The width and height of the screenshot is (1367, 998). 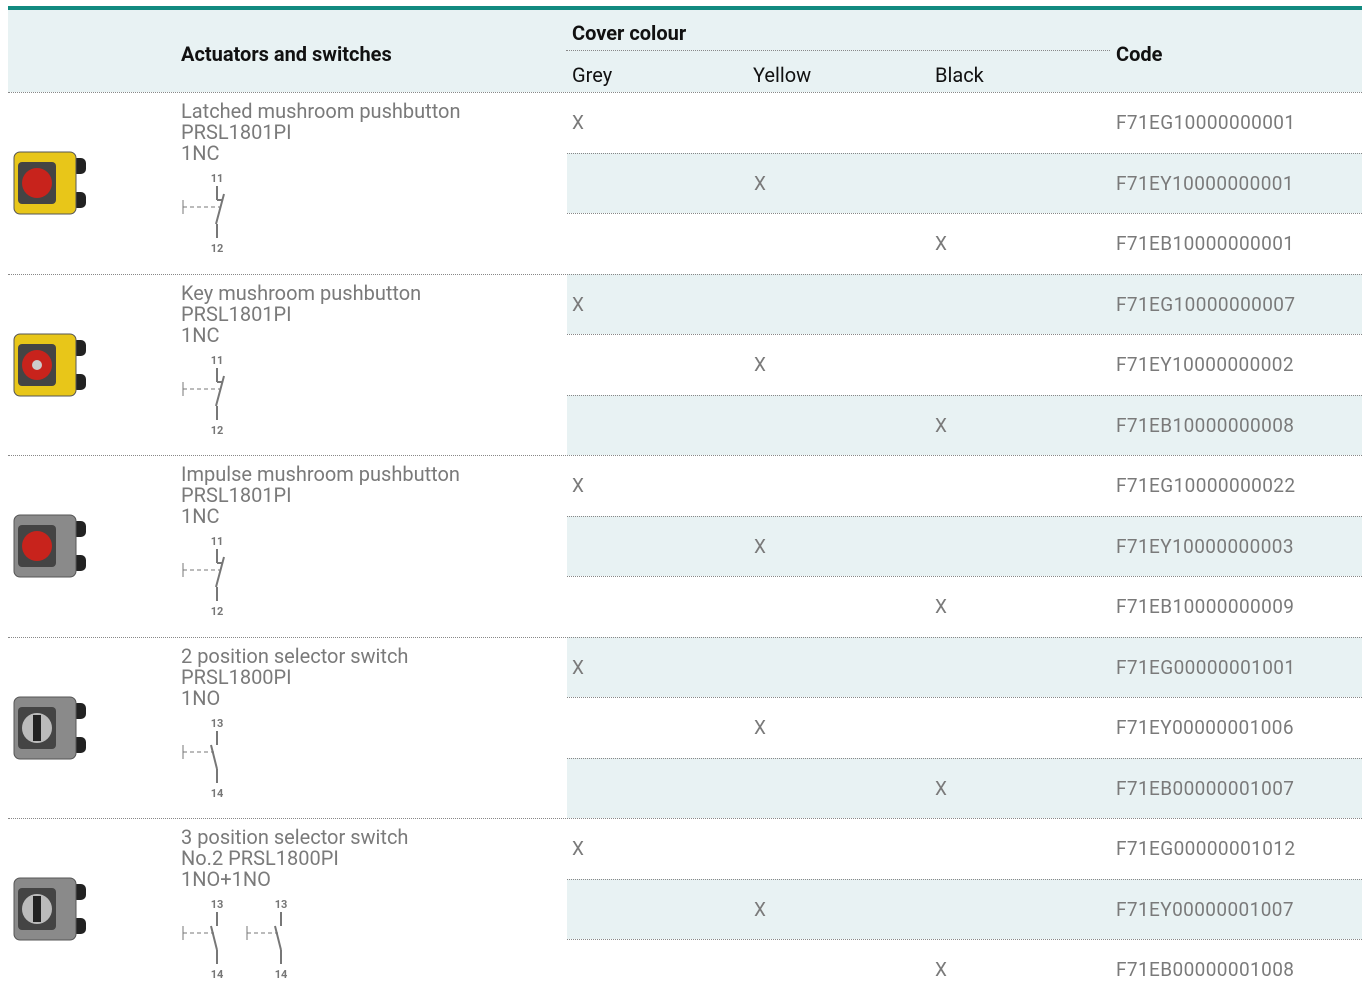 I want to click on code: F71EY00000001007, so click(x=1205, y=909).